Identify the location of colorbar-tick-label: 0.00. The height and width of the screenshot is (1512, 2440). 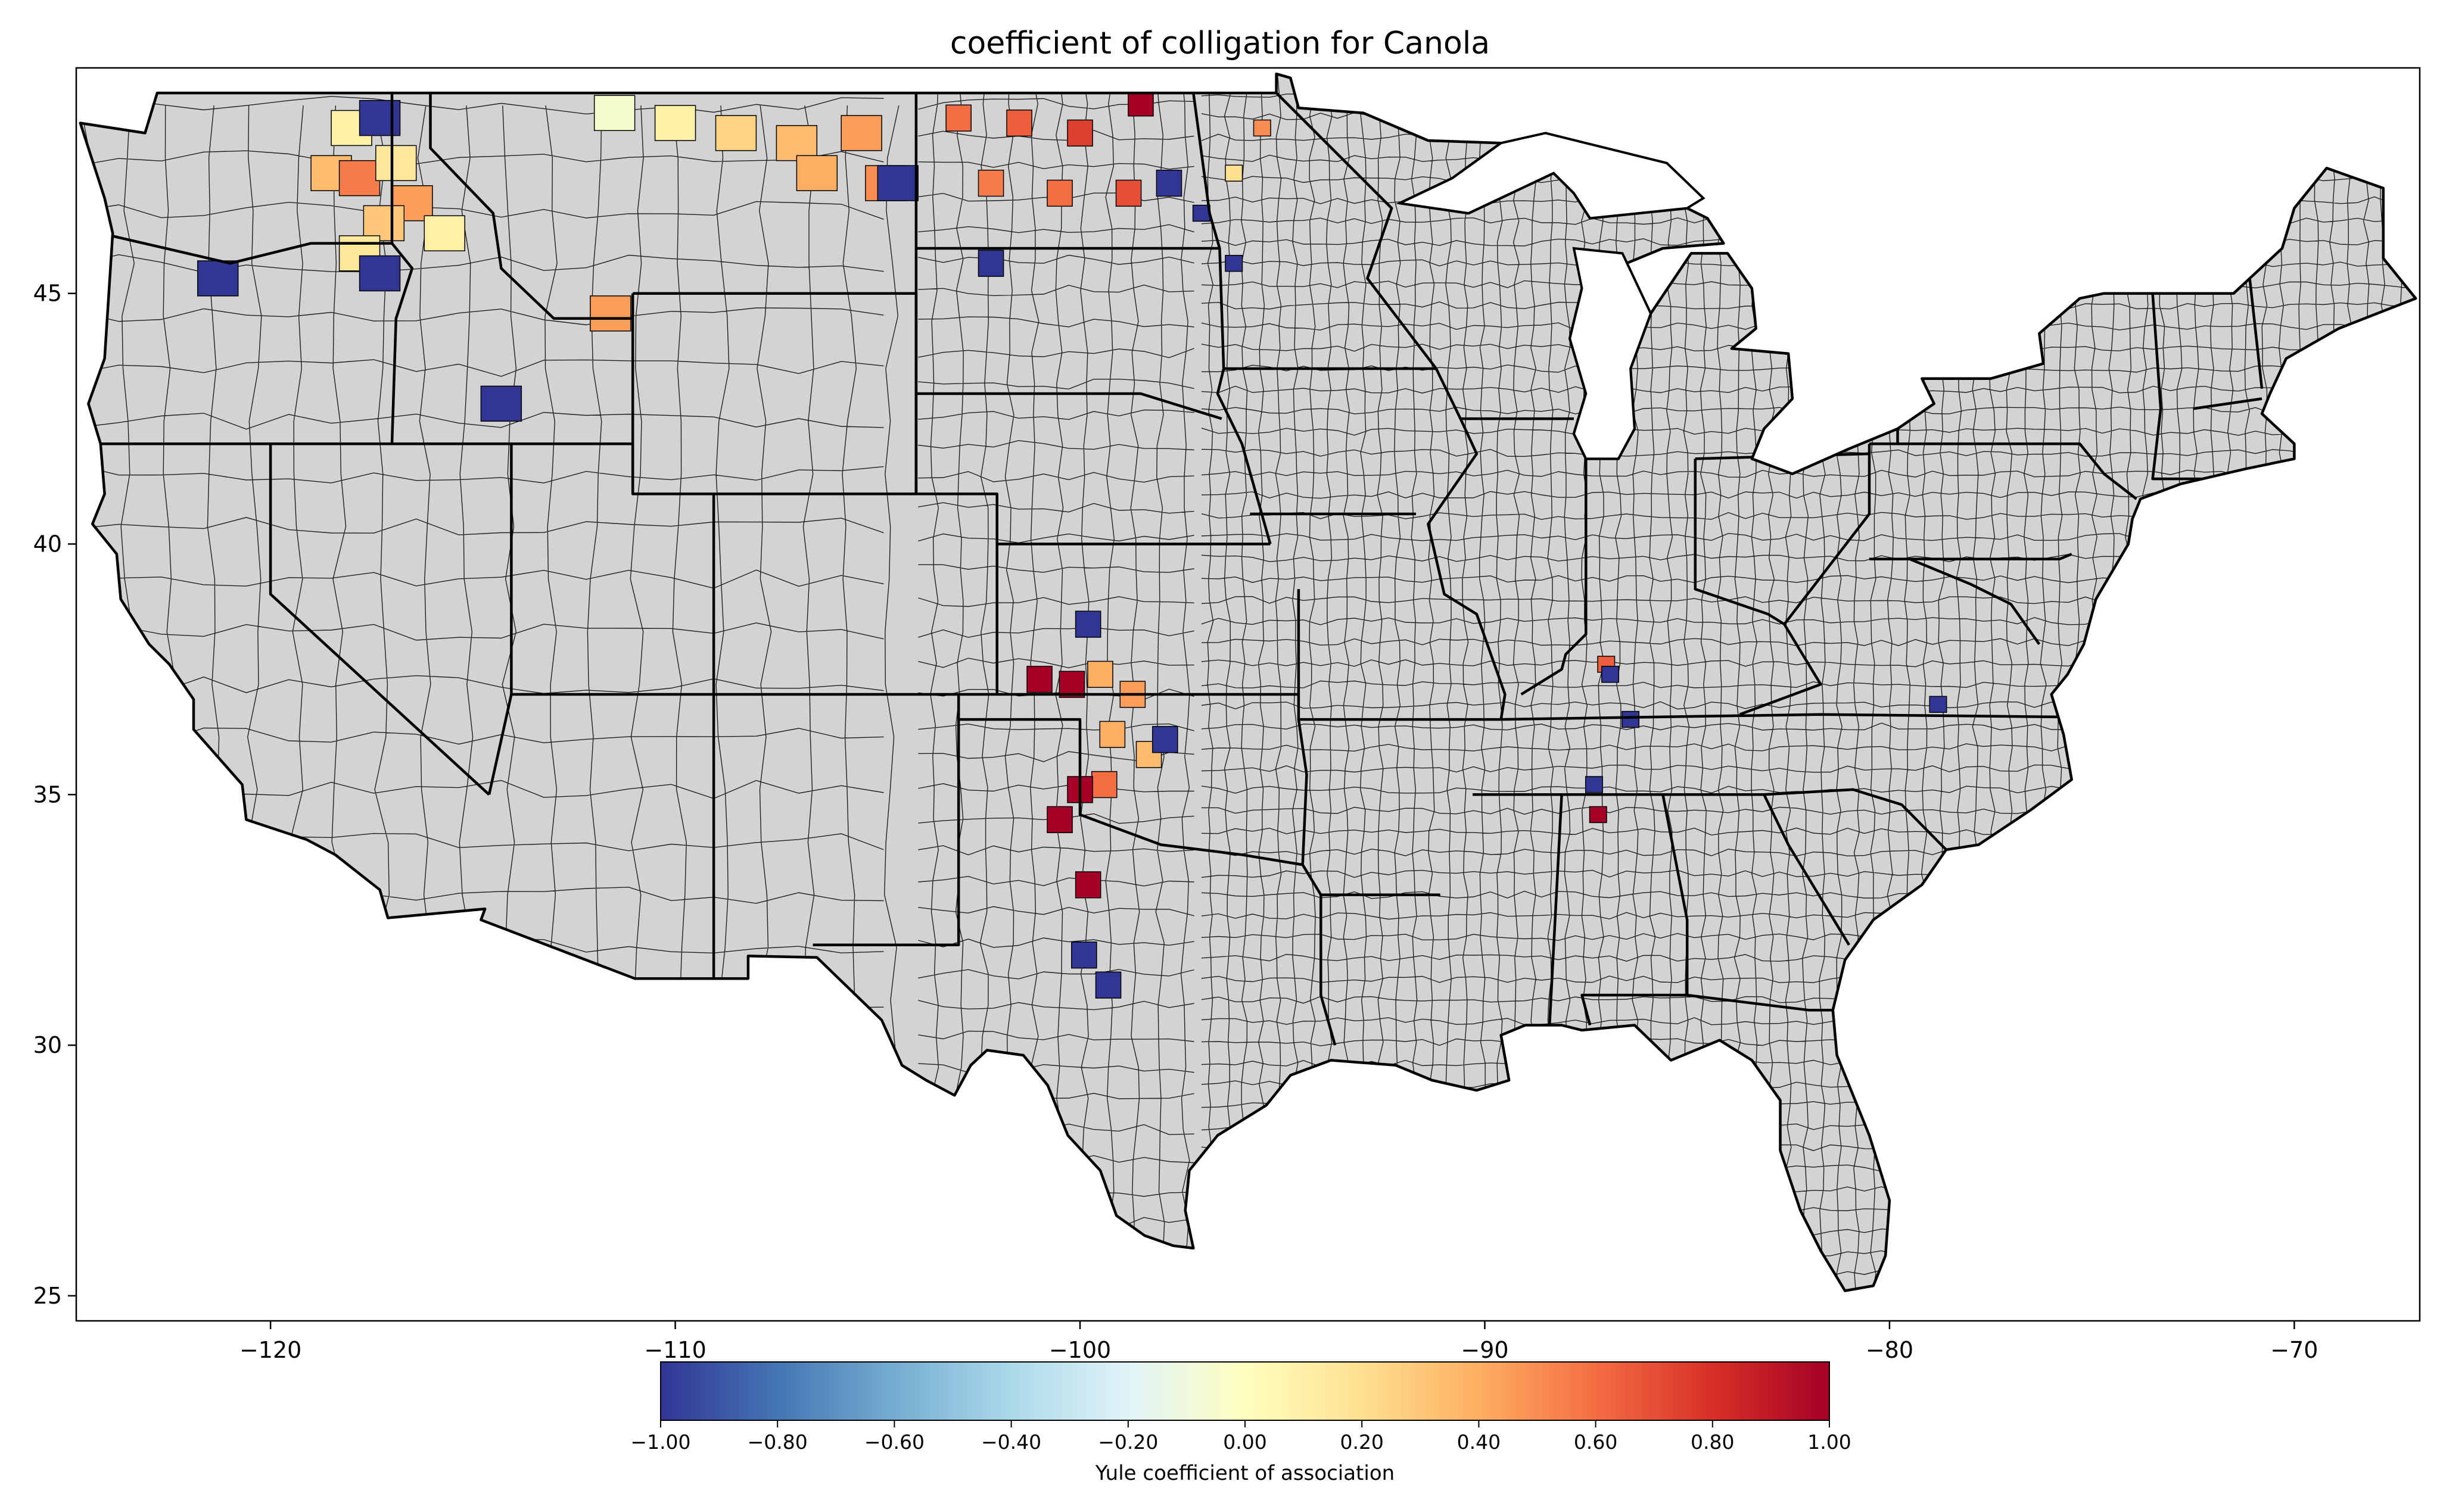
(1244, 1442).